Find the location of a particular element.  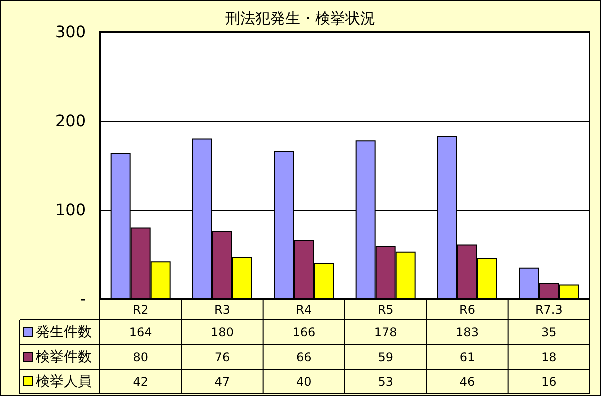

data-label: 166 is located at coordinates (304, 333).